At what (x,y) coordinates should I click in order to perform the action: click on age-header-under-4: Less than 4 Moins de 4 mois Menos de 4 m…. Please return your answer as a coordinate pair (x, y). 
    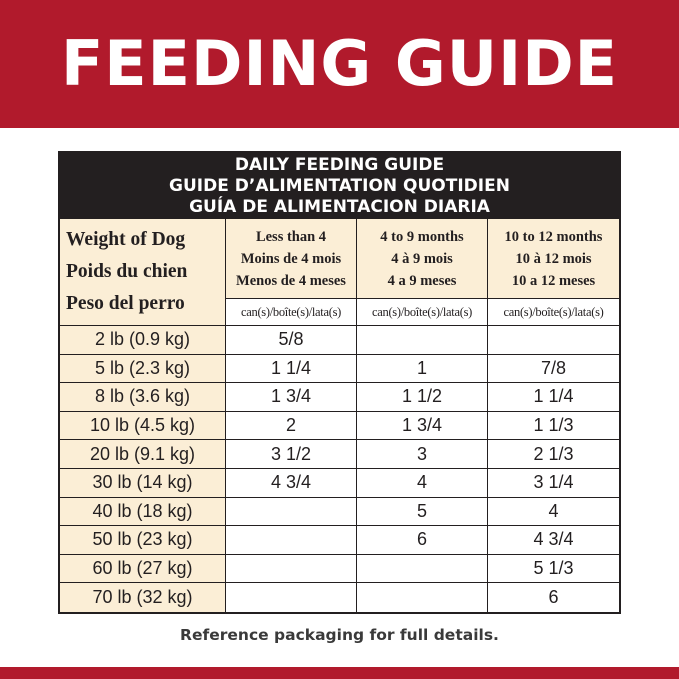
    Looking at the image, I should click on (291, 259).